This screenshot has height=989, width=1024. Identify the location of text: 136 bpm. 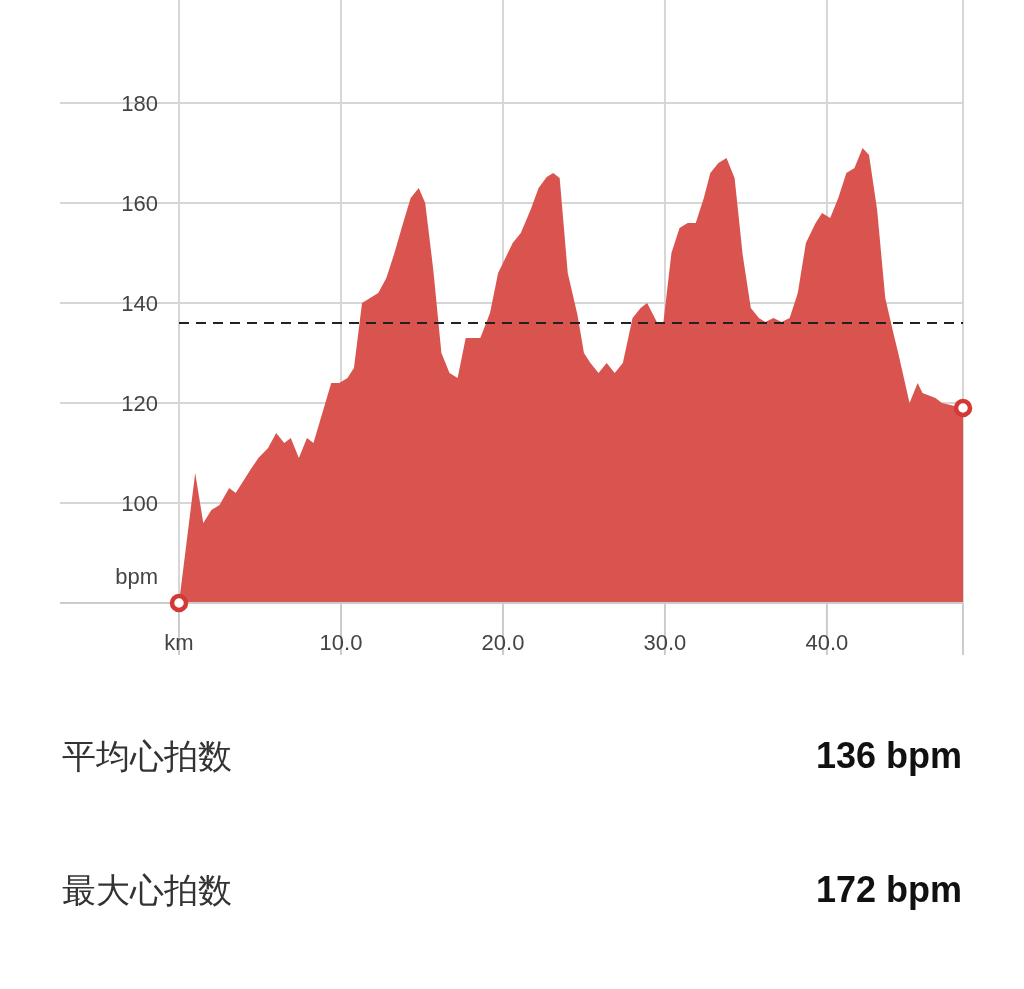
(888, 755).